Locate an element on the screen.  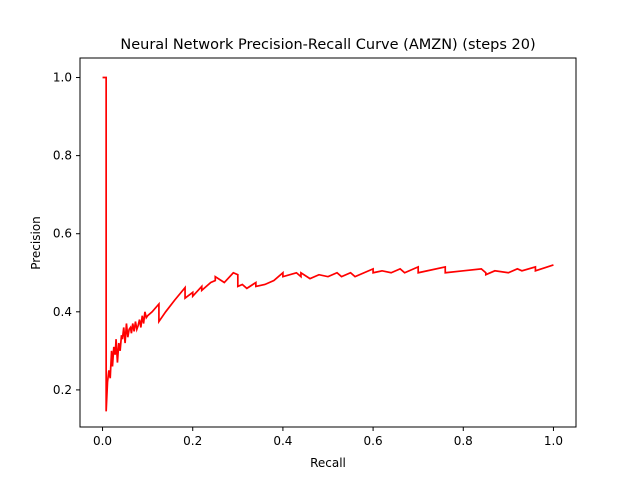
y-tick-label: 0.6 is located at coordinates (62, 234).